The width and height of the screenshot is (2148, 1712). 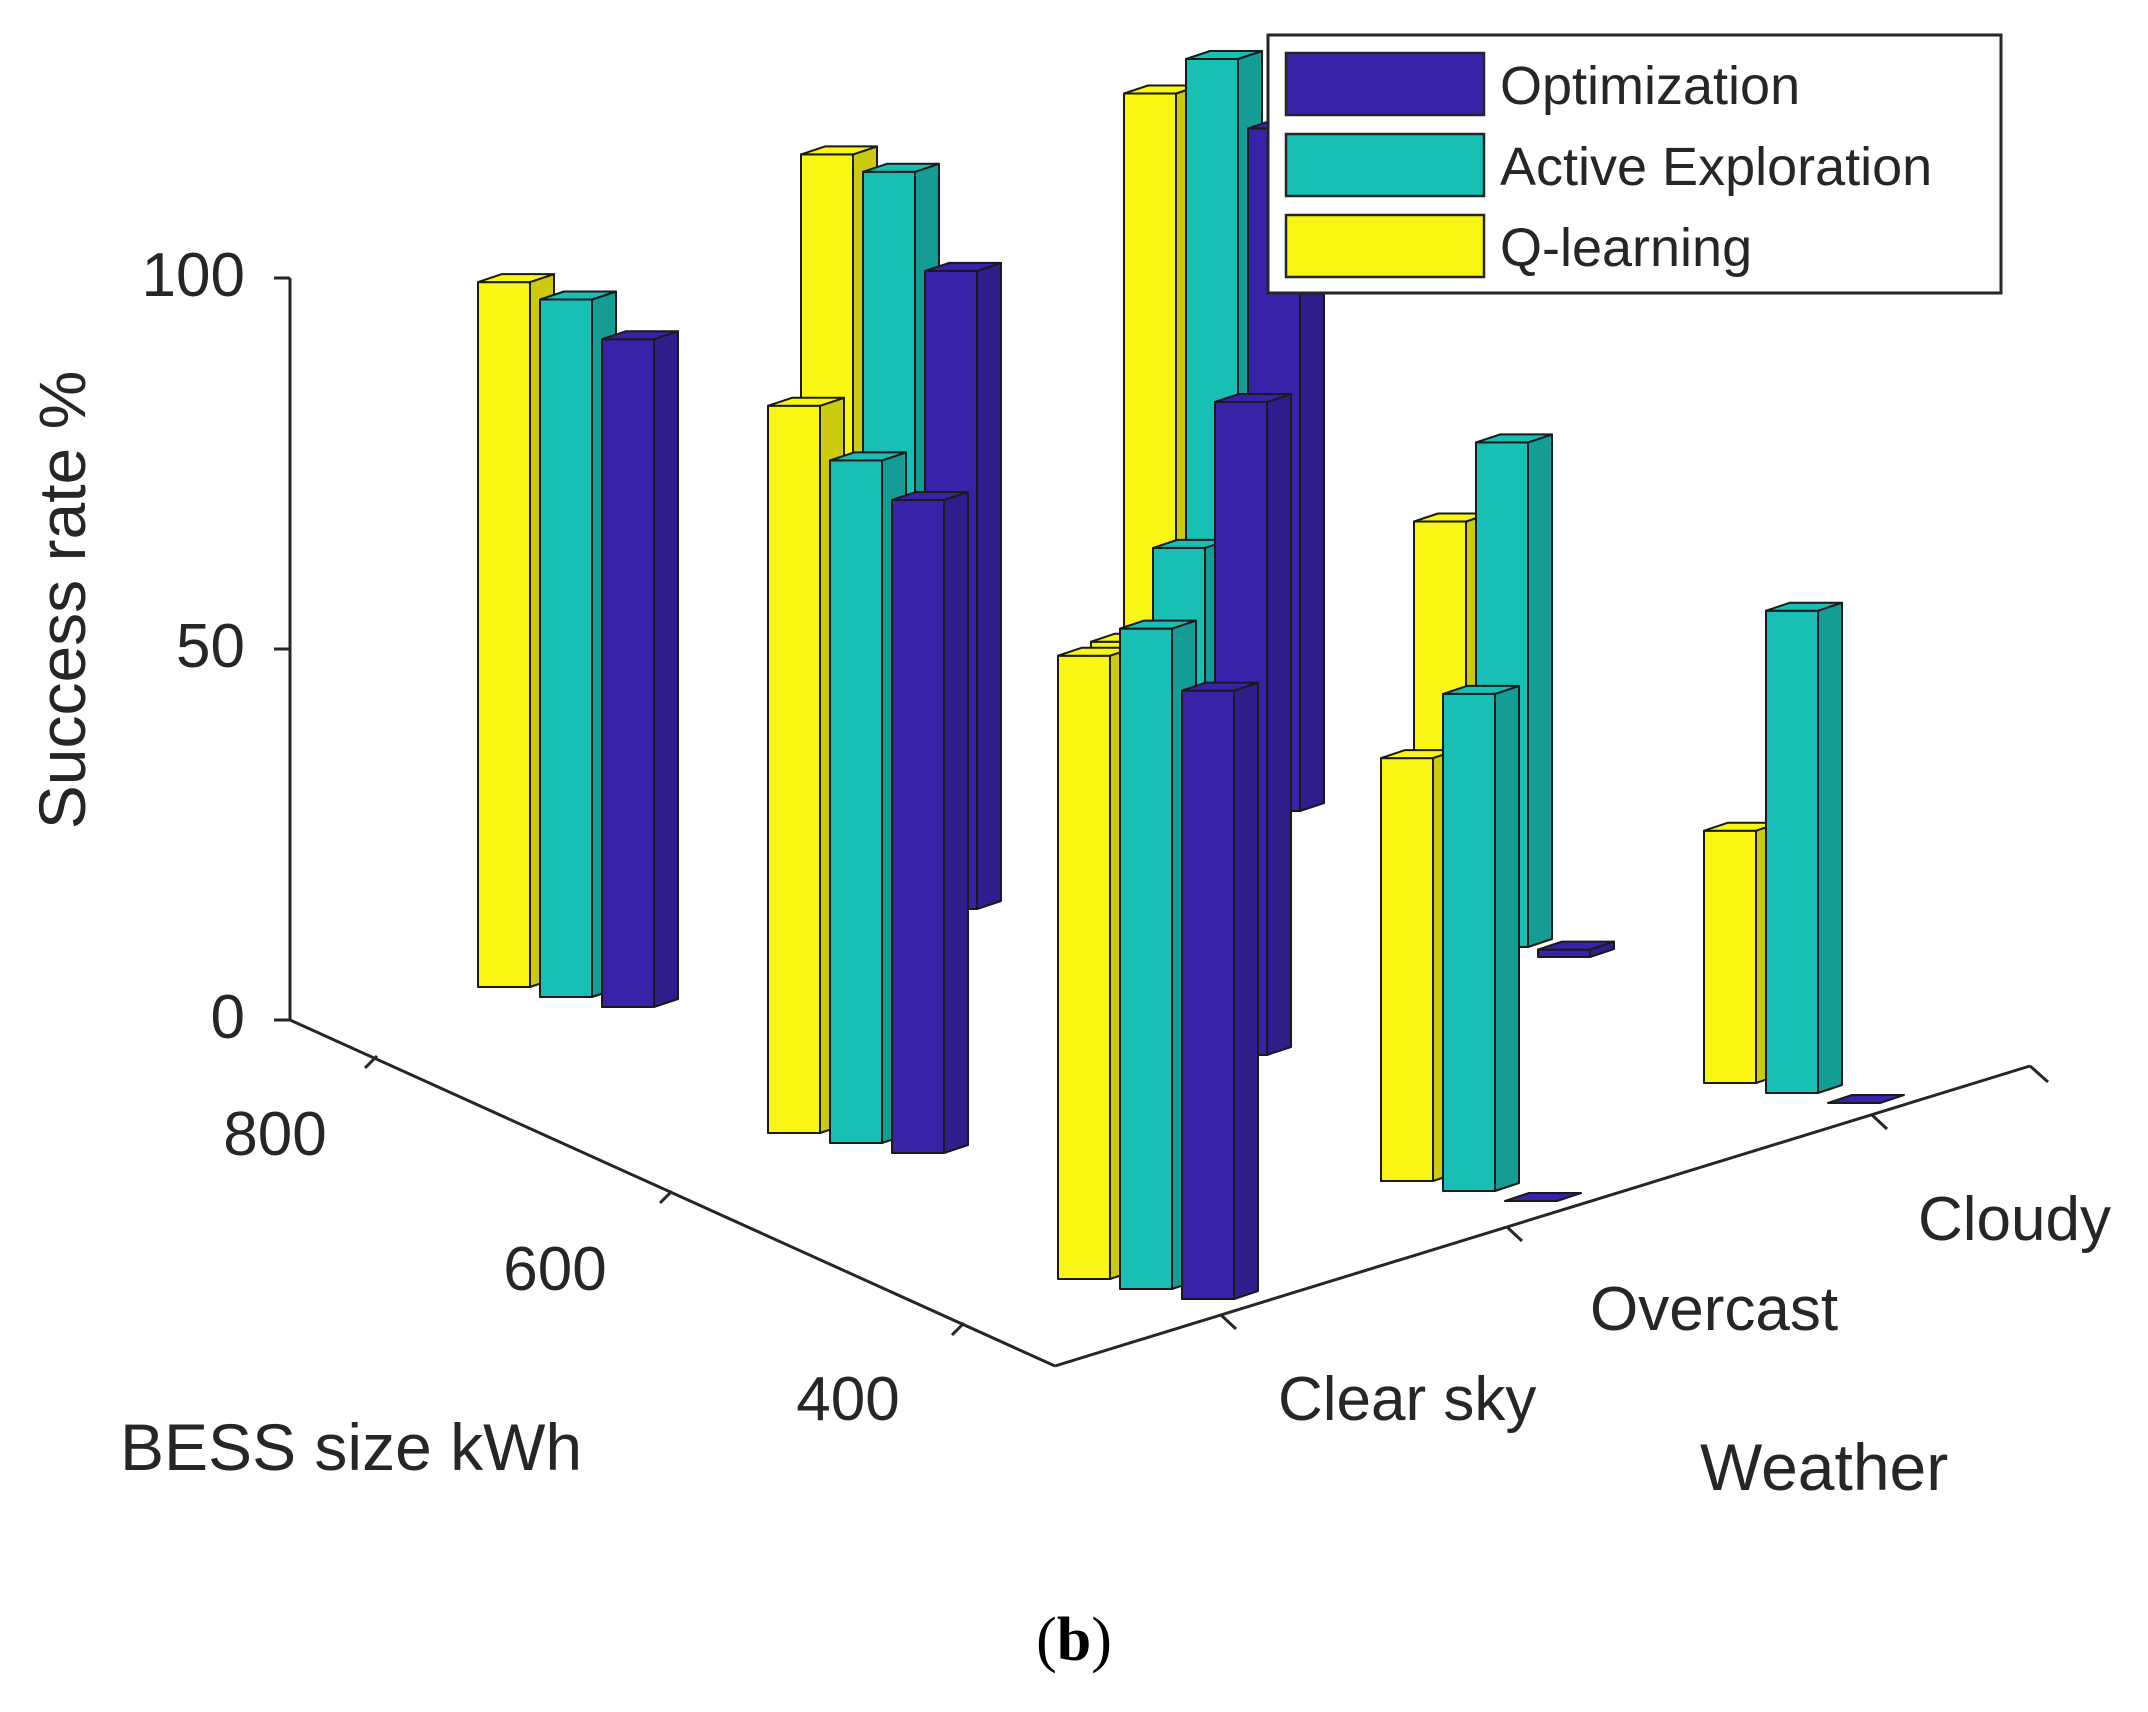 What do you see at coordinates (2039, 1074) in the screenshot?
I see `weather-end-tick` at bounding box center [2039, 1074].